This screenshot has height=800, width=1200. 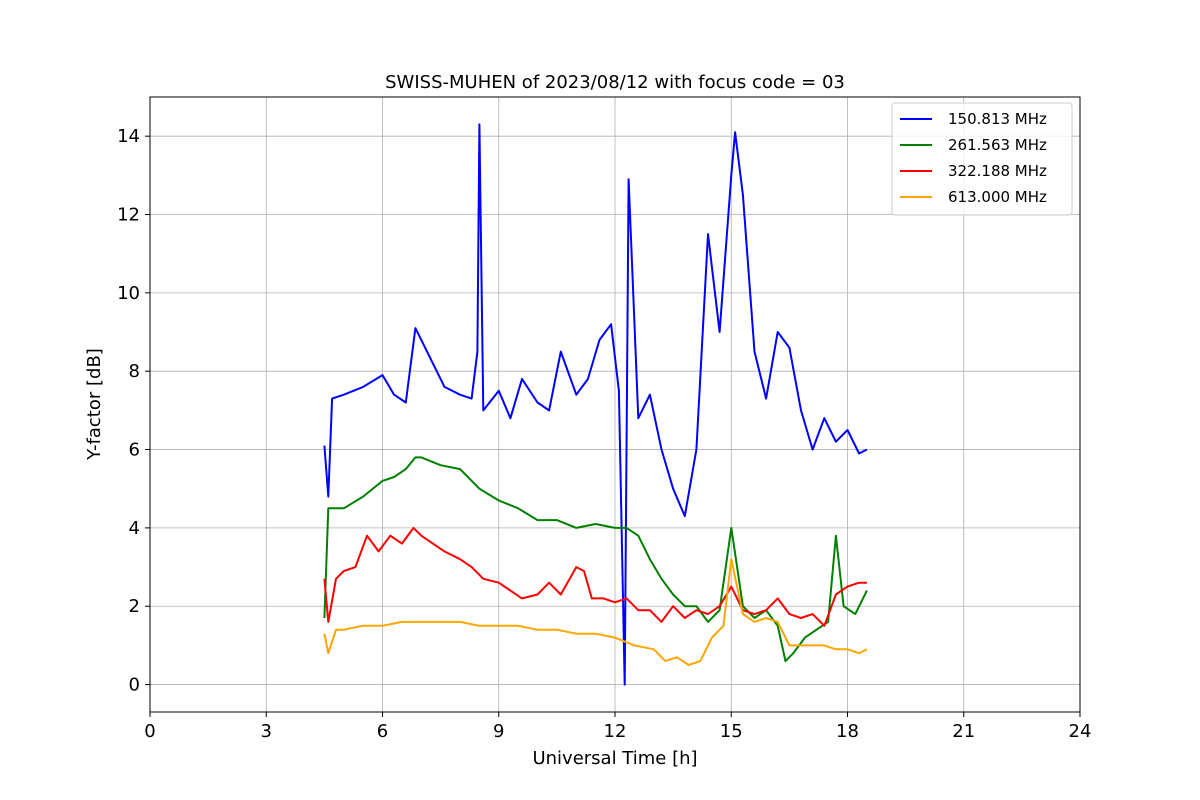 I want to click on series-line-322-188-mhz, so click(x=595, y=576).